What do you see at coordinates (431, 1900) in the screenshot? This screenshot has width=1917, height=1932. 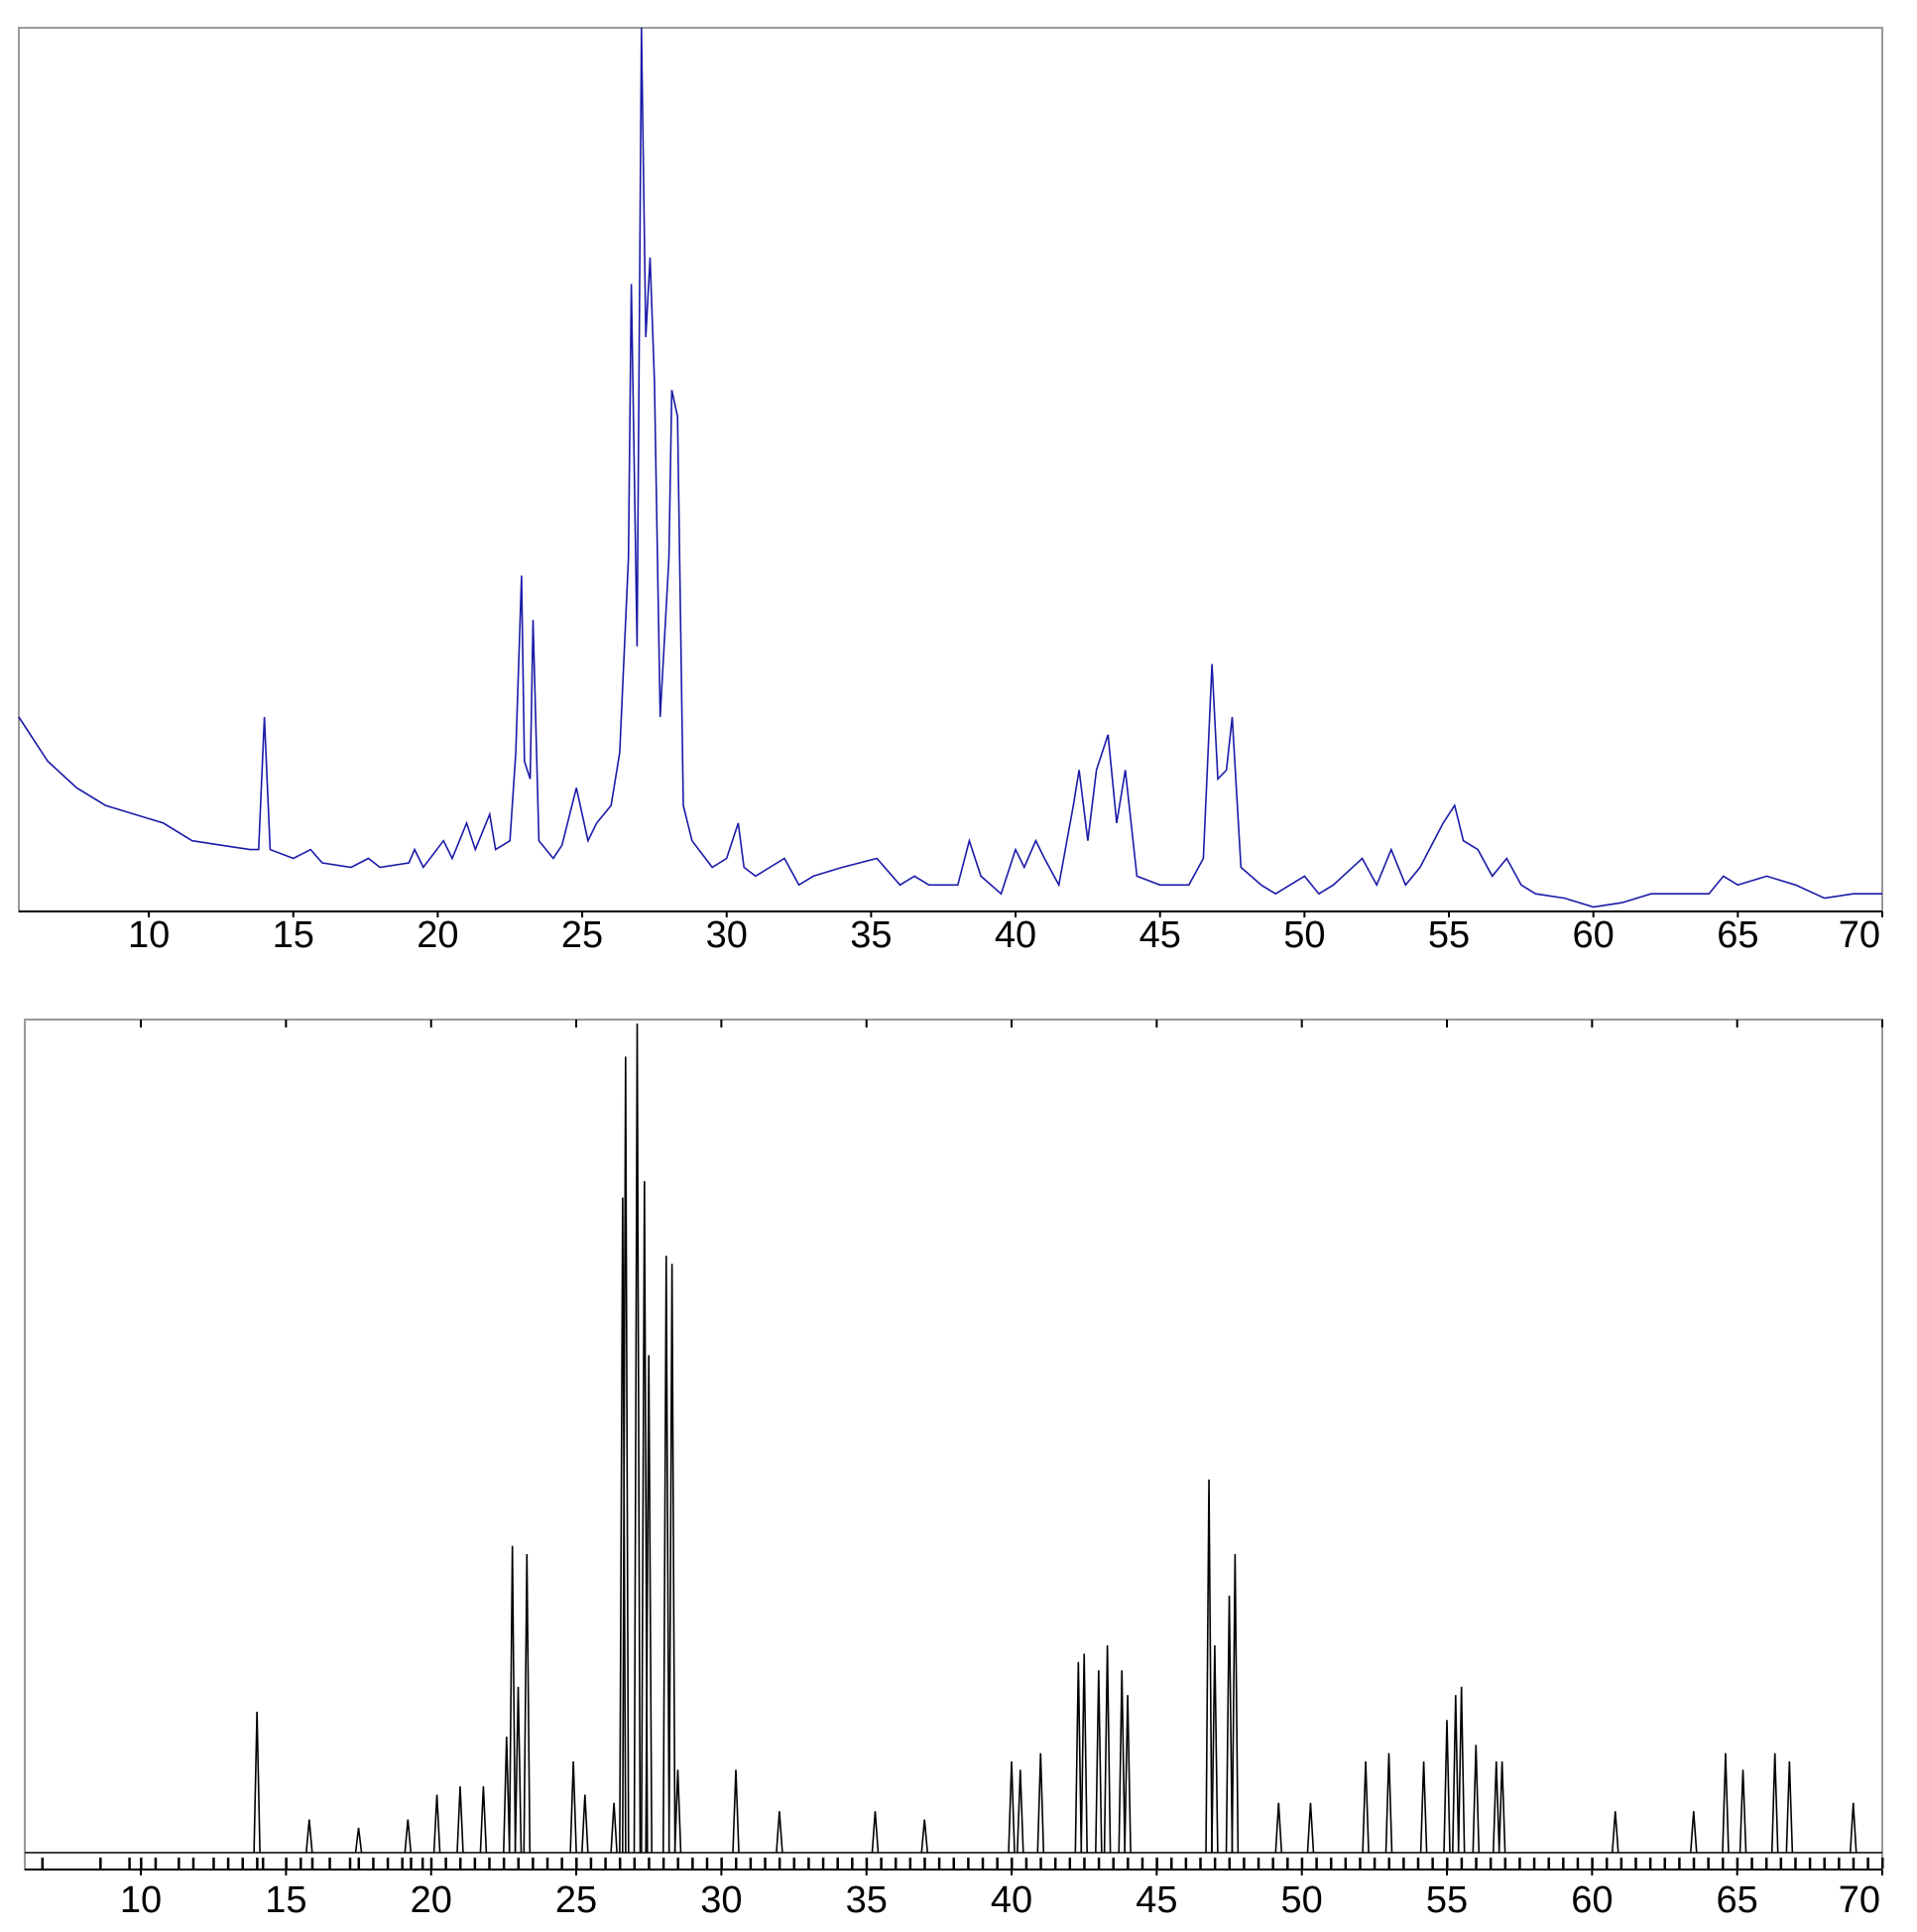 I see `x-tick-label: 20` at bounding box center [431, 1900].